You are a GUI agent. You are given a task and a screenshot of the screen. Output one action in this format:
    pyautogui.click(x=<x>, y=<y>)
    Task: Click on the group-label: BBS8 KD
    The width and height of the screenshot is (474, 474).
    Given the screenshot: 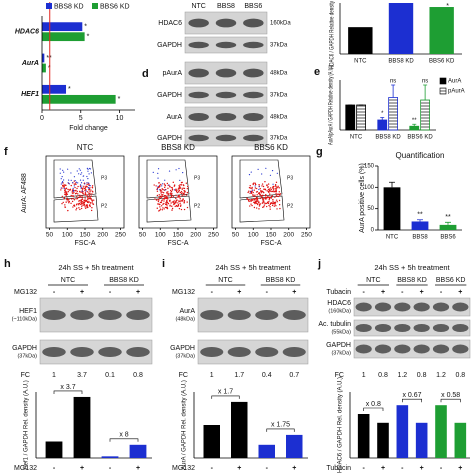 What is the action you would take?
    pyautogui.click(x=412, y=280)
    